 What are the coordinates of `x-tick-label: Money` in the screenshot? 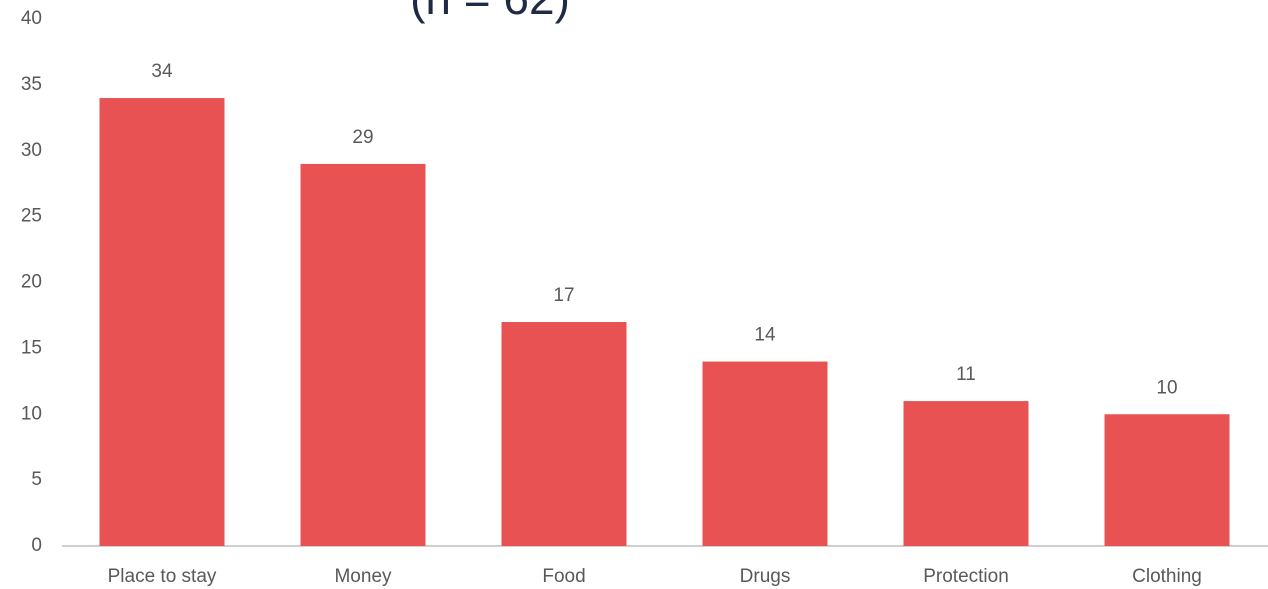 It's located at (363, 576).